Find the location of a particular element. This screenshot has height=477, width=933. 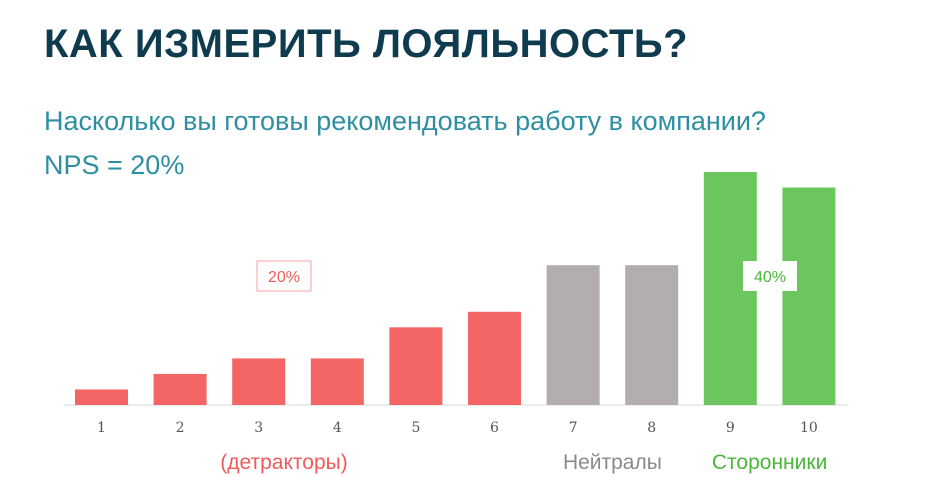

category-label-4: 4 is located at coordinates (337, 428).